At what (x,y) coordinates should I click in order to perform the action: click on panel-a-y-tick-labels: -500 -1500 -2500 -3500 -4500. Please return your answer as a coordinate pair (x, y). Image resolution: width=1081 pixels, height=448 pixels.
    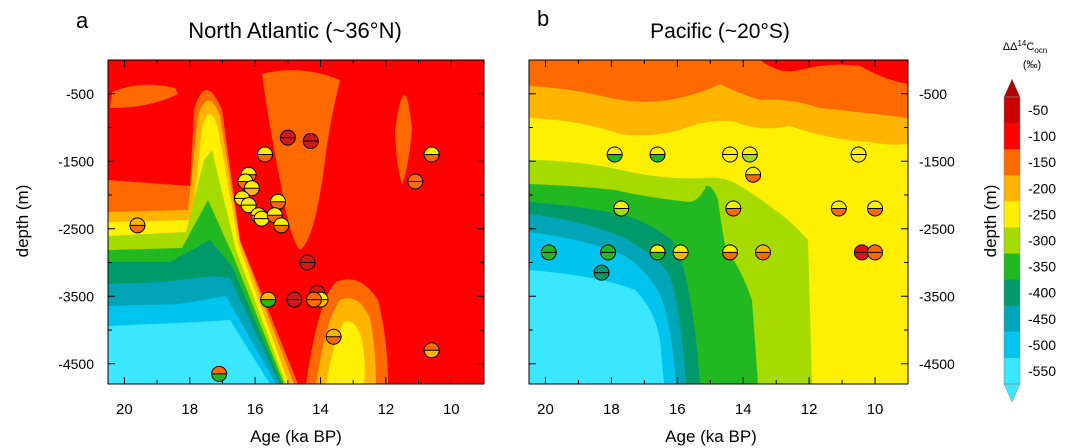
    Looking at the image, I should click on (76, 229).